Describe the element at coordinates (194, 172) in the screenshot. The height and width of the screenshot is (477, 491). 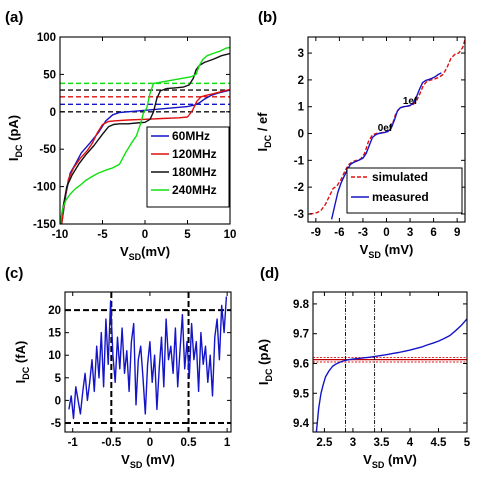
I see `legend-entry: 180MHz` at that location.